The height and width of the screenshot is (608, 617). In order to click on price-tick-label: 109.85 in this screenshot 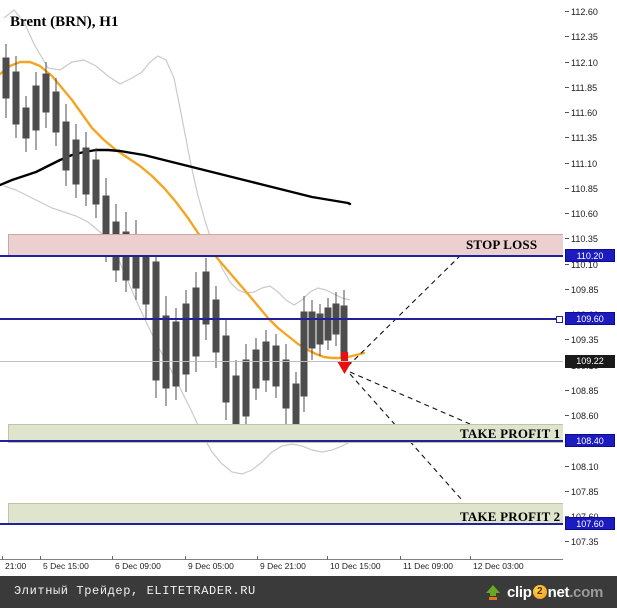, I will do `click(585, 289)`.